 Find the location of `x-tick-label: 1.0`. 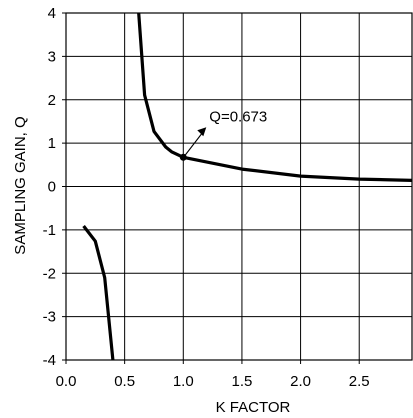

x-tick-label: 1.0 is located at coordinates (183, 381).